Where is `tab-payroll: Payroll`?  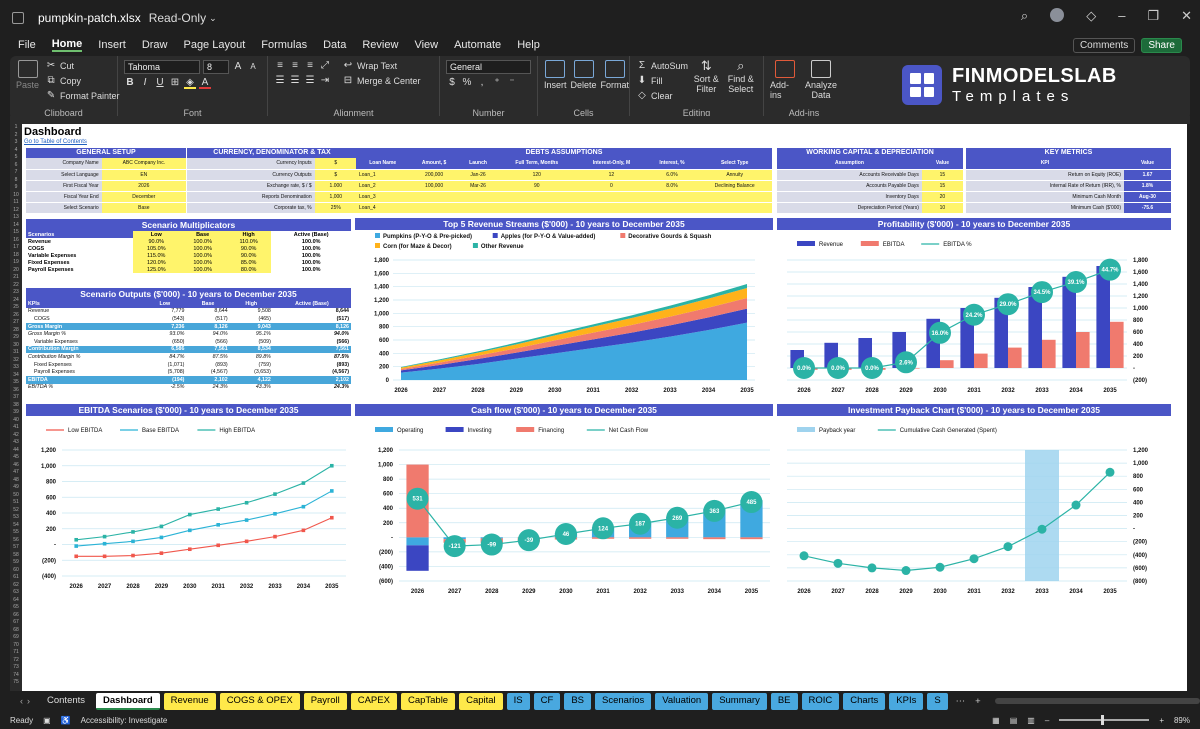 tab-payroll: Payroll is located at coordinates (325, 701).